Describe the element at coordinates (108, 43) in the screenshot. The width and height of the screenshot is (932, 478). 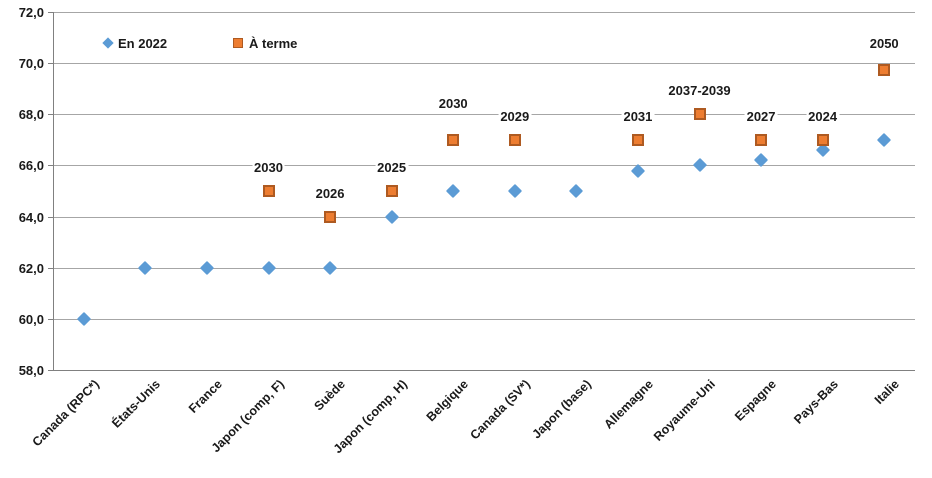
I see `legend-diamond-icon` at that location.